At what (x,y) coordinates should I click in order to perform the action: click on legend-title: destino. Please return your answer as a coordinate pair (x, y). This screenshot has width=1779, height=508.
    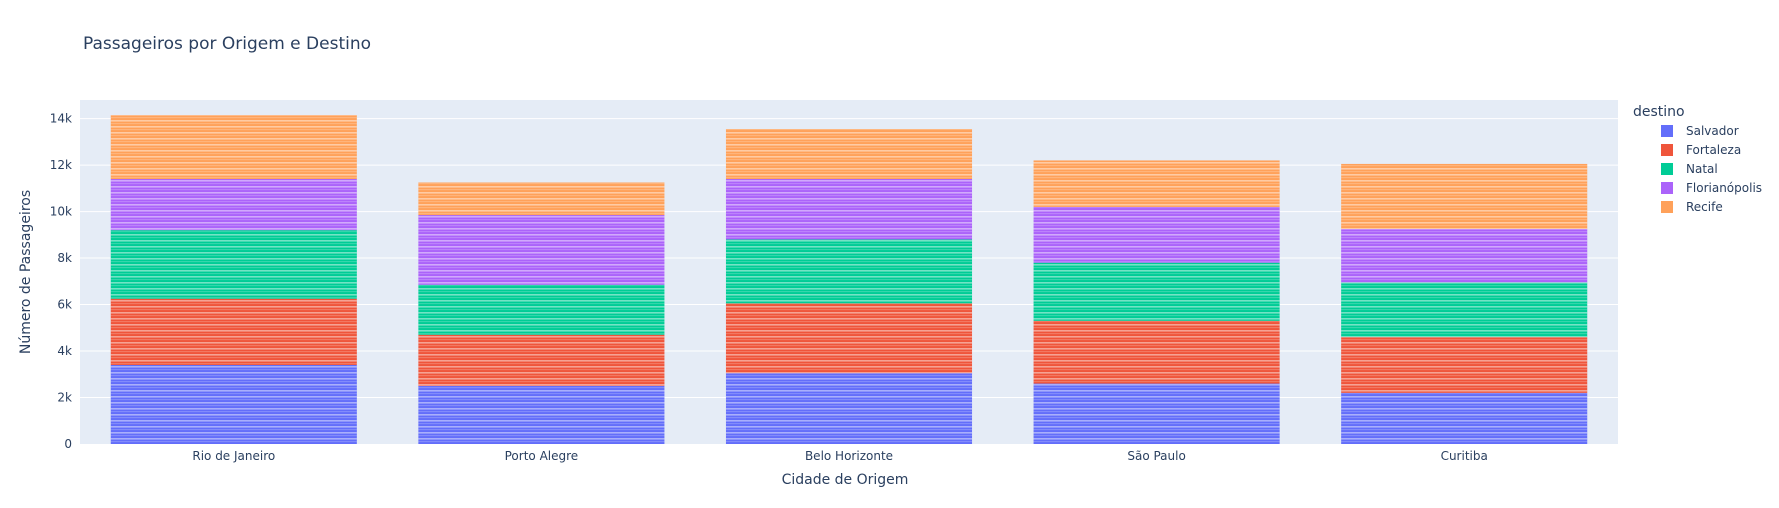
    Looking at the image, I should click on (1659, 112).